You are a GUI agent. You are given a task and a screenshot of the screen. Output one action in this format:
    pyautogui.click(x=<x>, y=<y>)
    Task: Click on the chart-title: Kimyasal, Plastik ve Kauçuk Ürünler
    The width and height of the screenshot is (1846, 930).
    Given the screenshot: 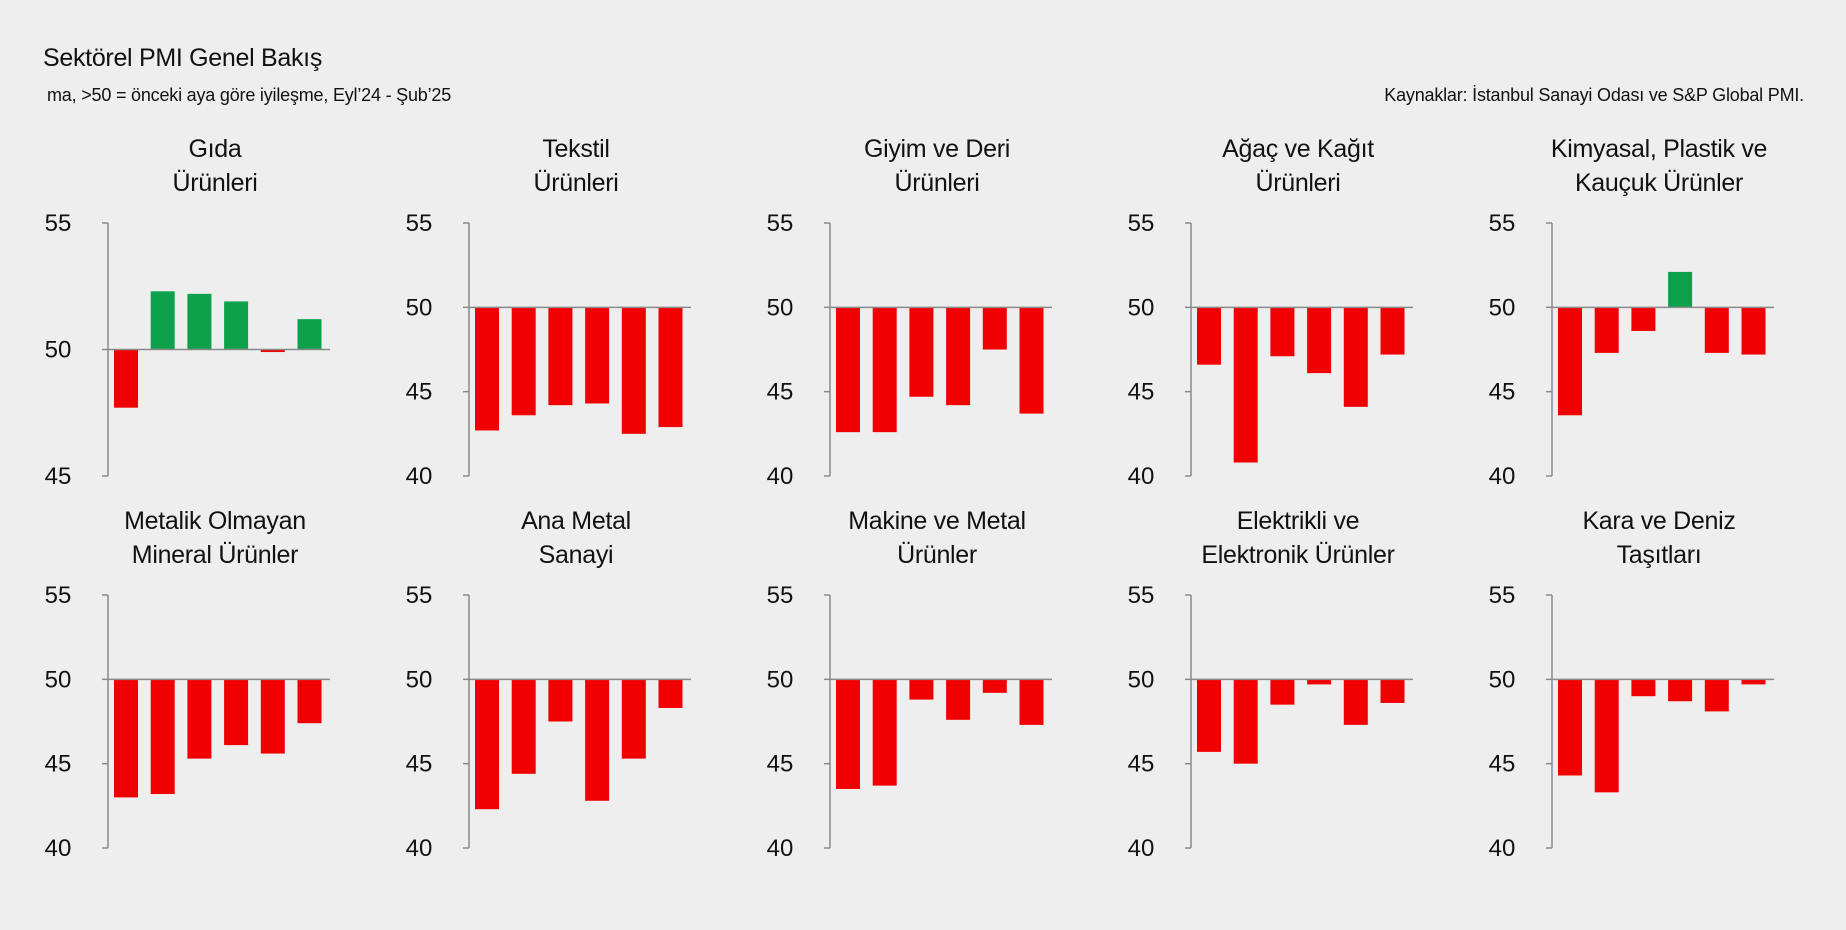 What is the action you would take?
    pyautogui.click(x=1659, y=166)
    